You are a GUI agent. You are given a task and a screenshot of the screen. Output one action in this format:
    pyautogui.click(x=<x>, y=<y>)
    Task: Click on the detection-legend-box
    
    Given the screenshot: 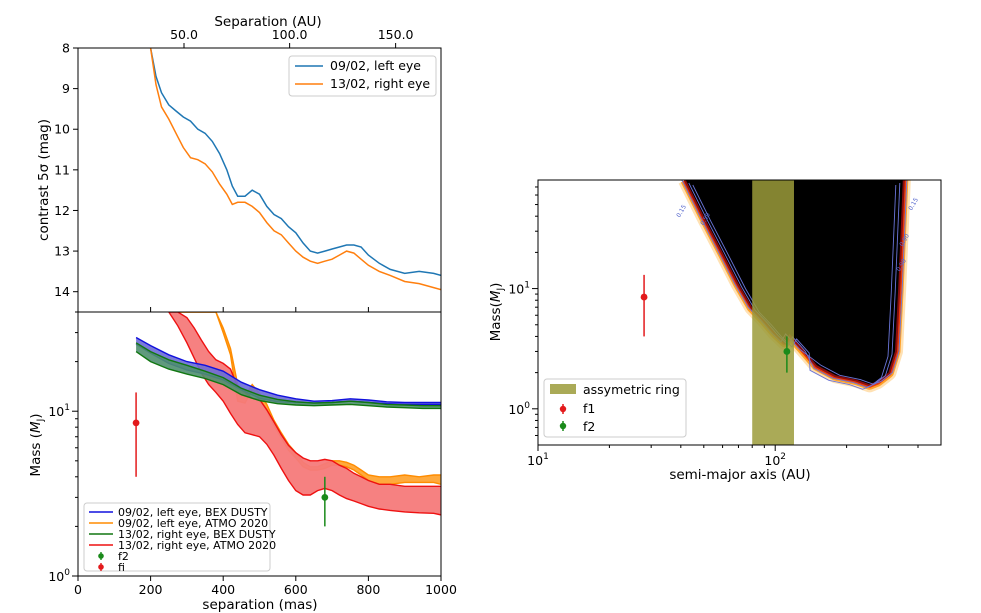 What is the action you would take?
    pyautogui.click(x=615, y=408)
    